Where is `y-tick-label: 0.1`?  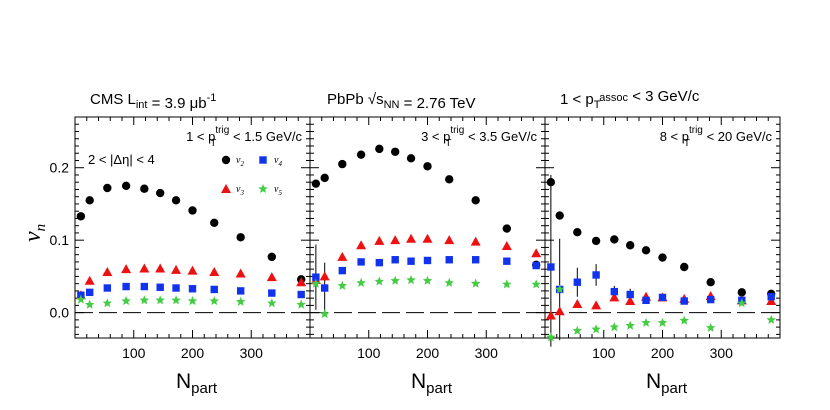 y-tick-label: 0.1 is located at coordinates (60, 240).